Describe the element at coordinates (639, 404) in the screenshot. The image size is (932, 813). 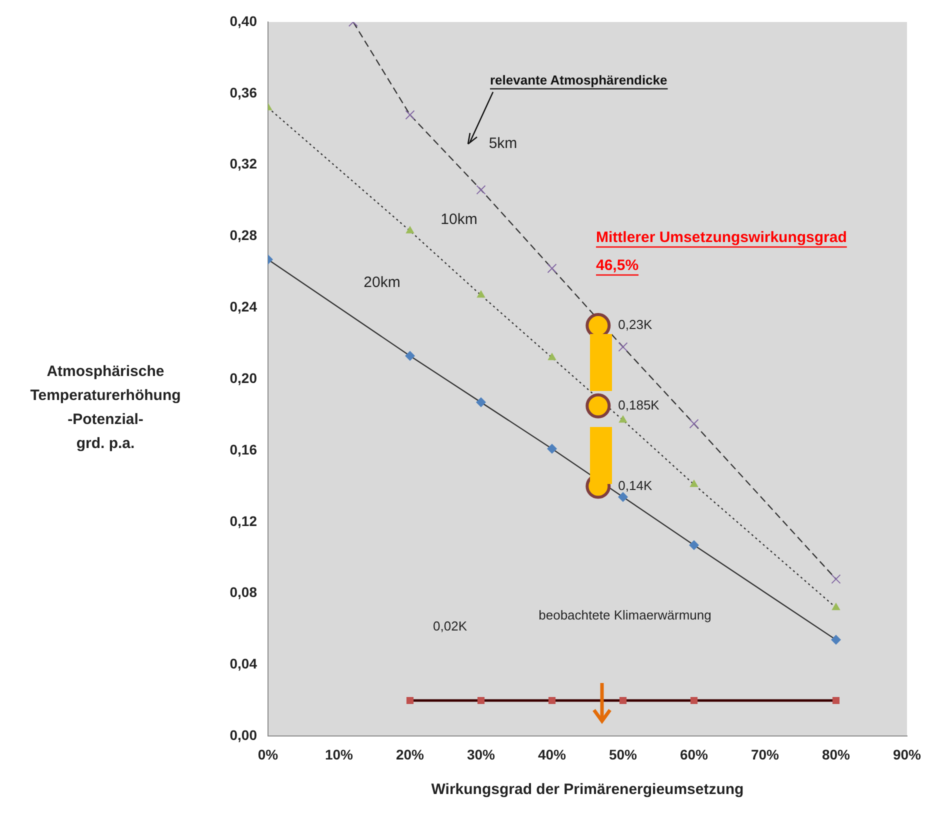
I see `data-label: 0,185K` at that location.